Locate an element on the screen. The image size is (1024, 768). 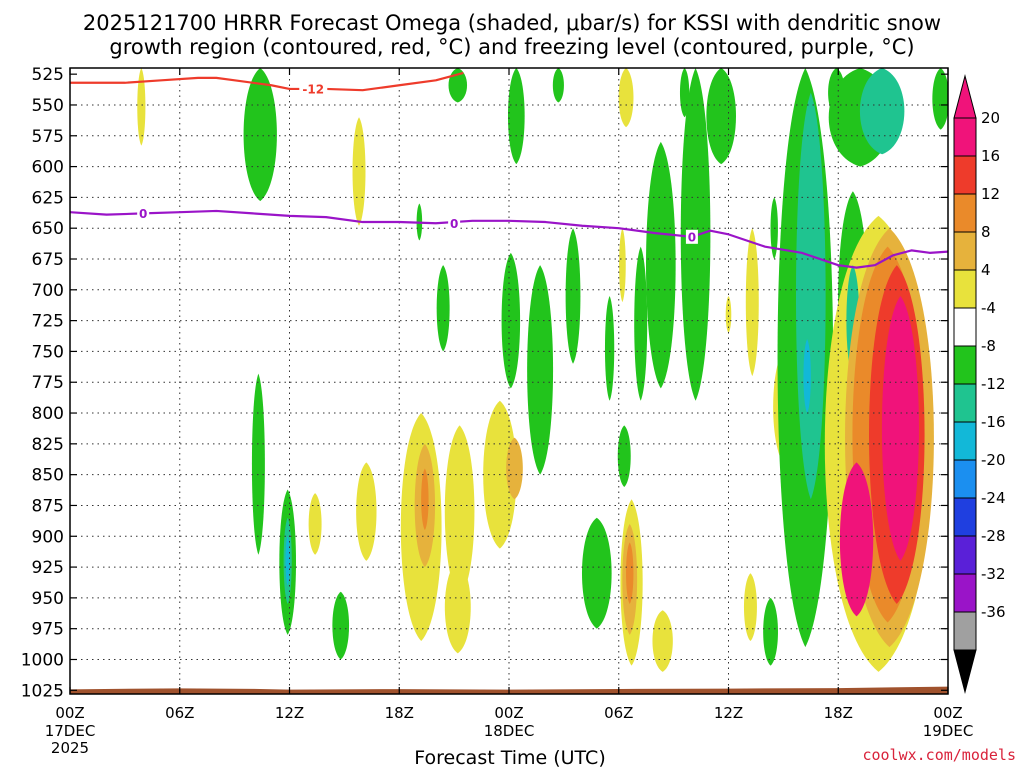
x-tick-label-5: 06Z is located at coordinates (618, 713).